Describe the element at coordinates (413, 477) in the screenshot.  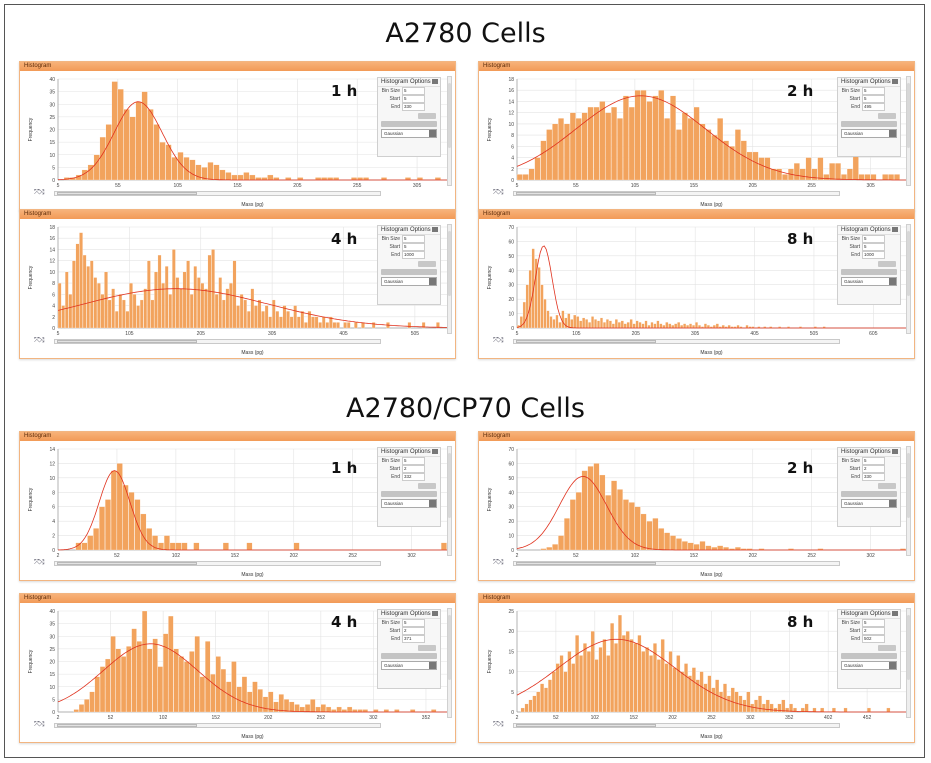
I see `end-input: 332` at that location.